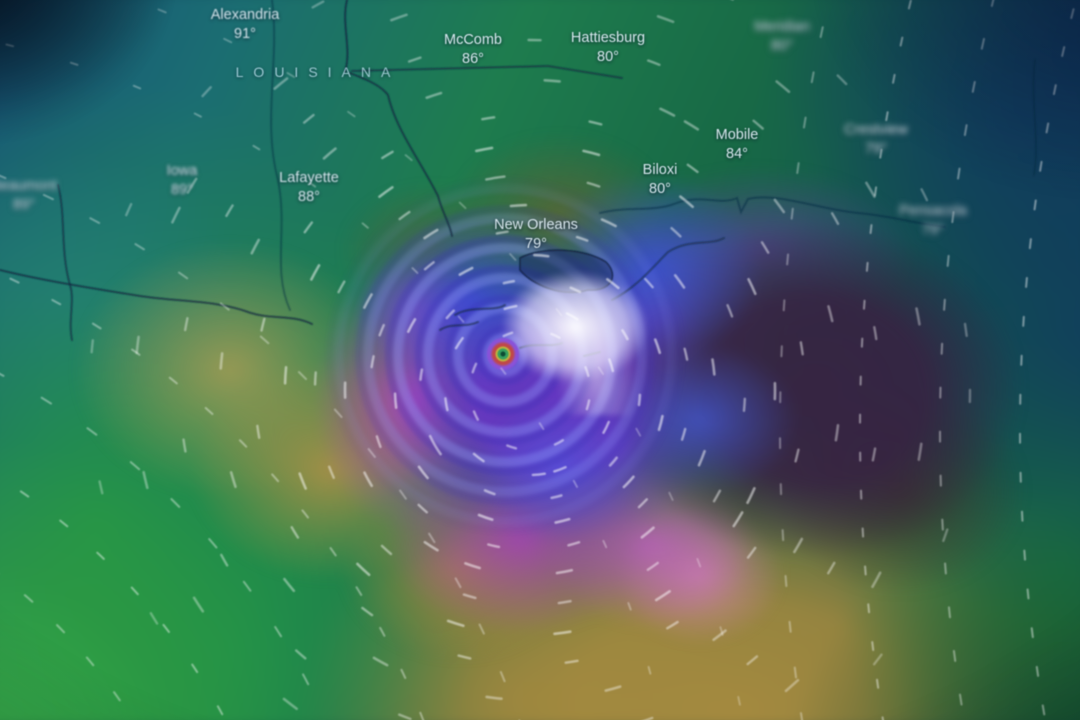  I want to click on city-label: Biloxi 80°, so click(660, 180).